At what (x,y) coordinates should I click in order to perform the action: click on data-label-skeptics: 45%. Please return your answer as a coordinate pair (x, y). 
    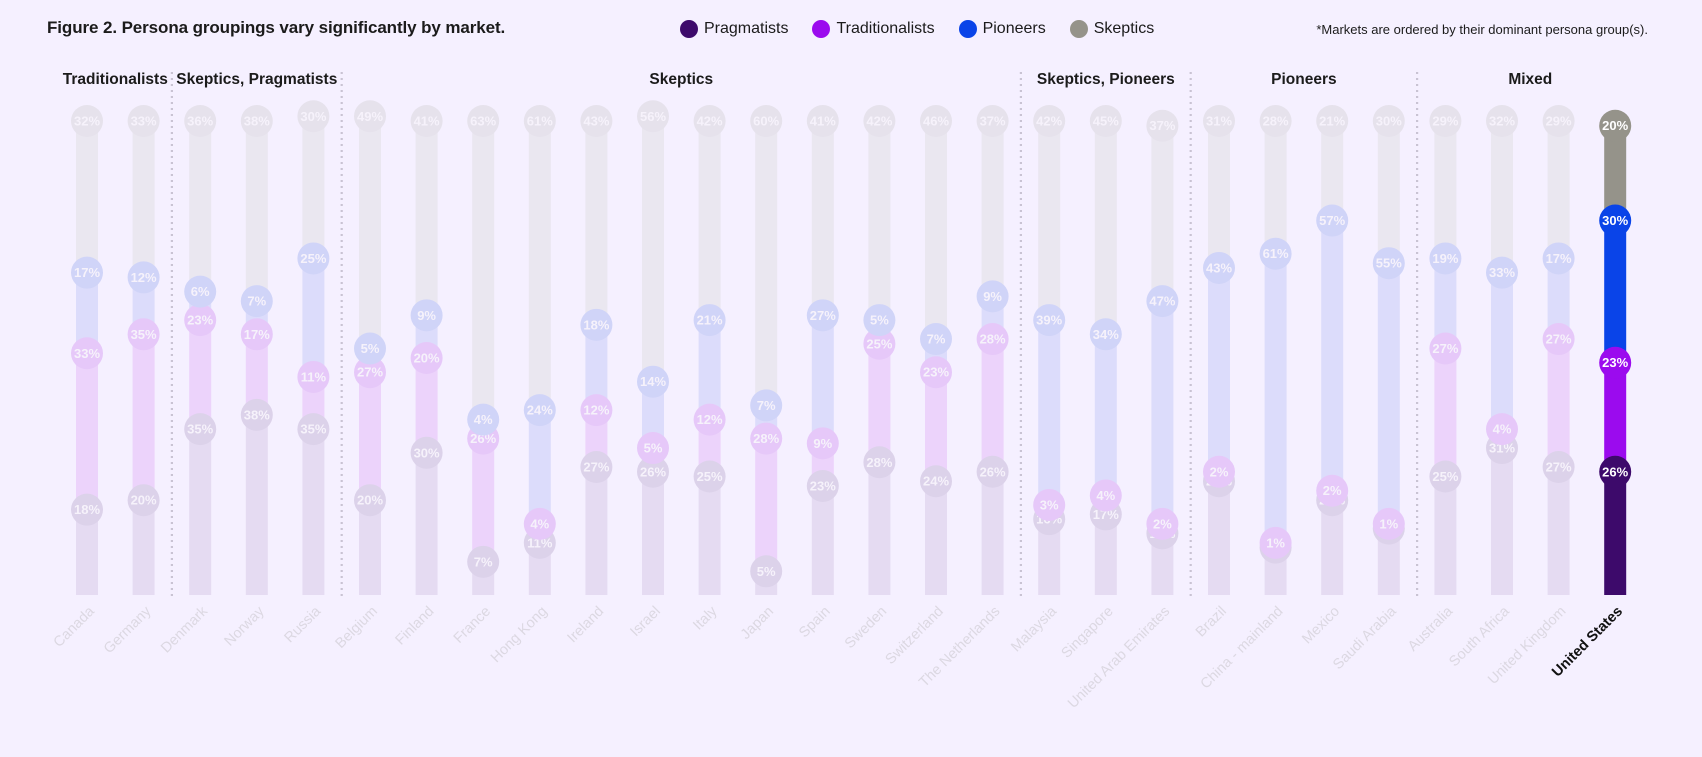
    Looking at the image, I should click on (1106, 121).